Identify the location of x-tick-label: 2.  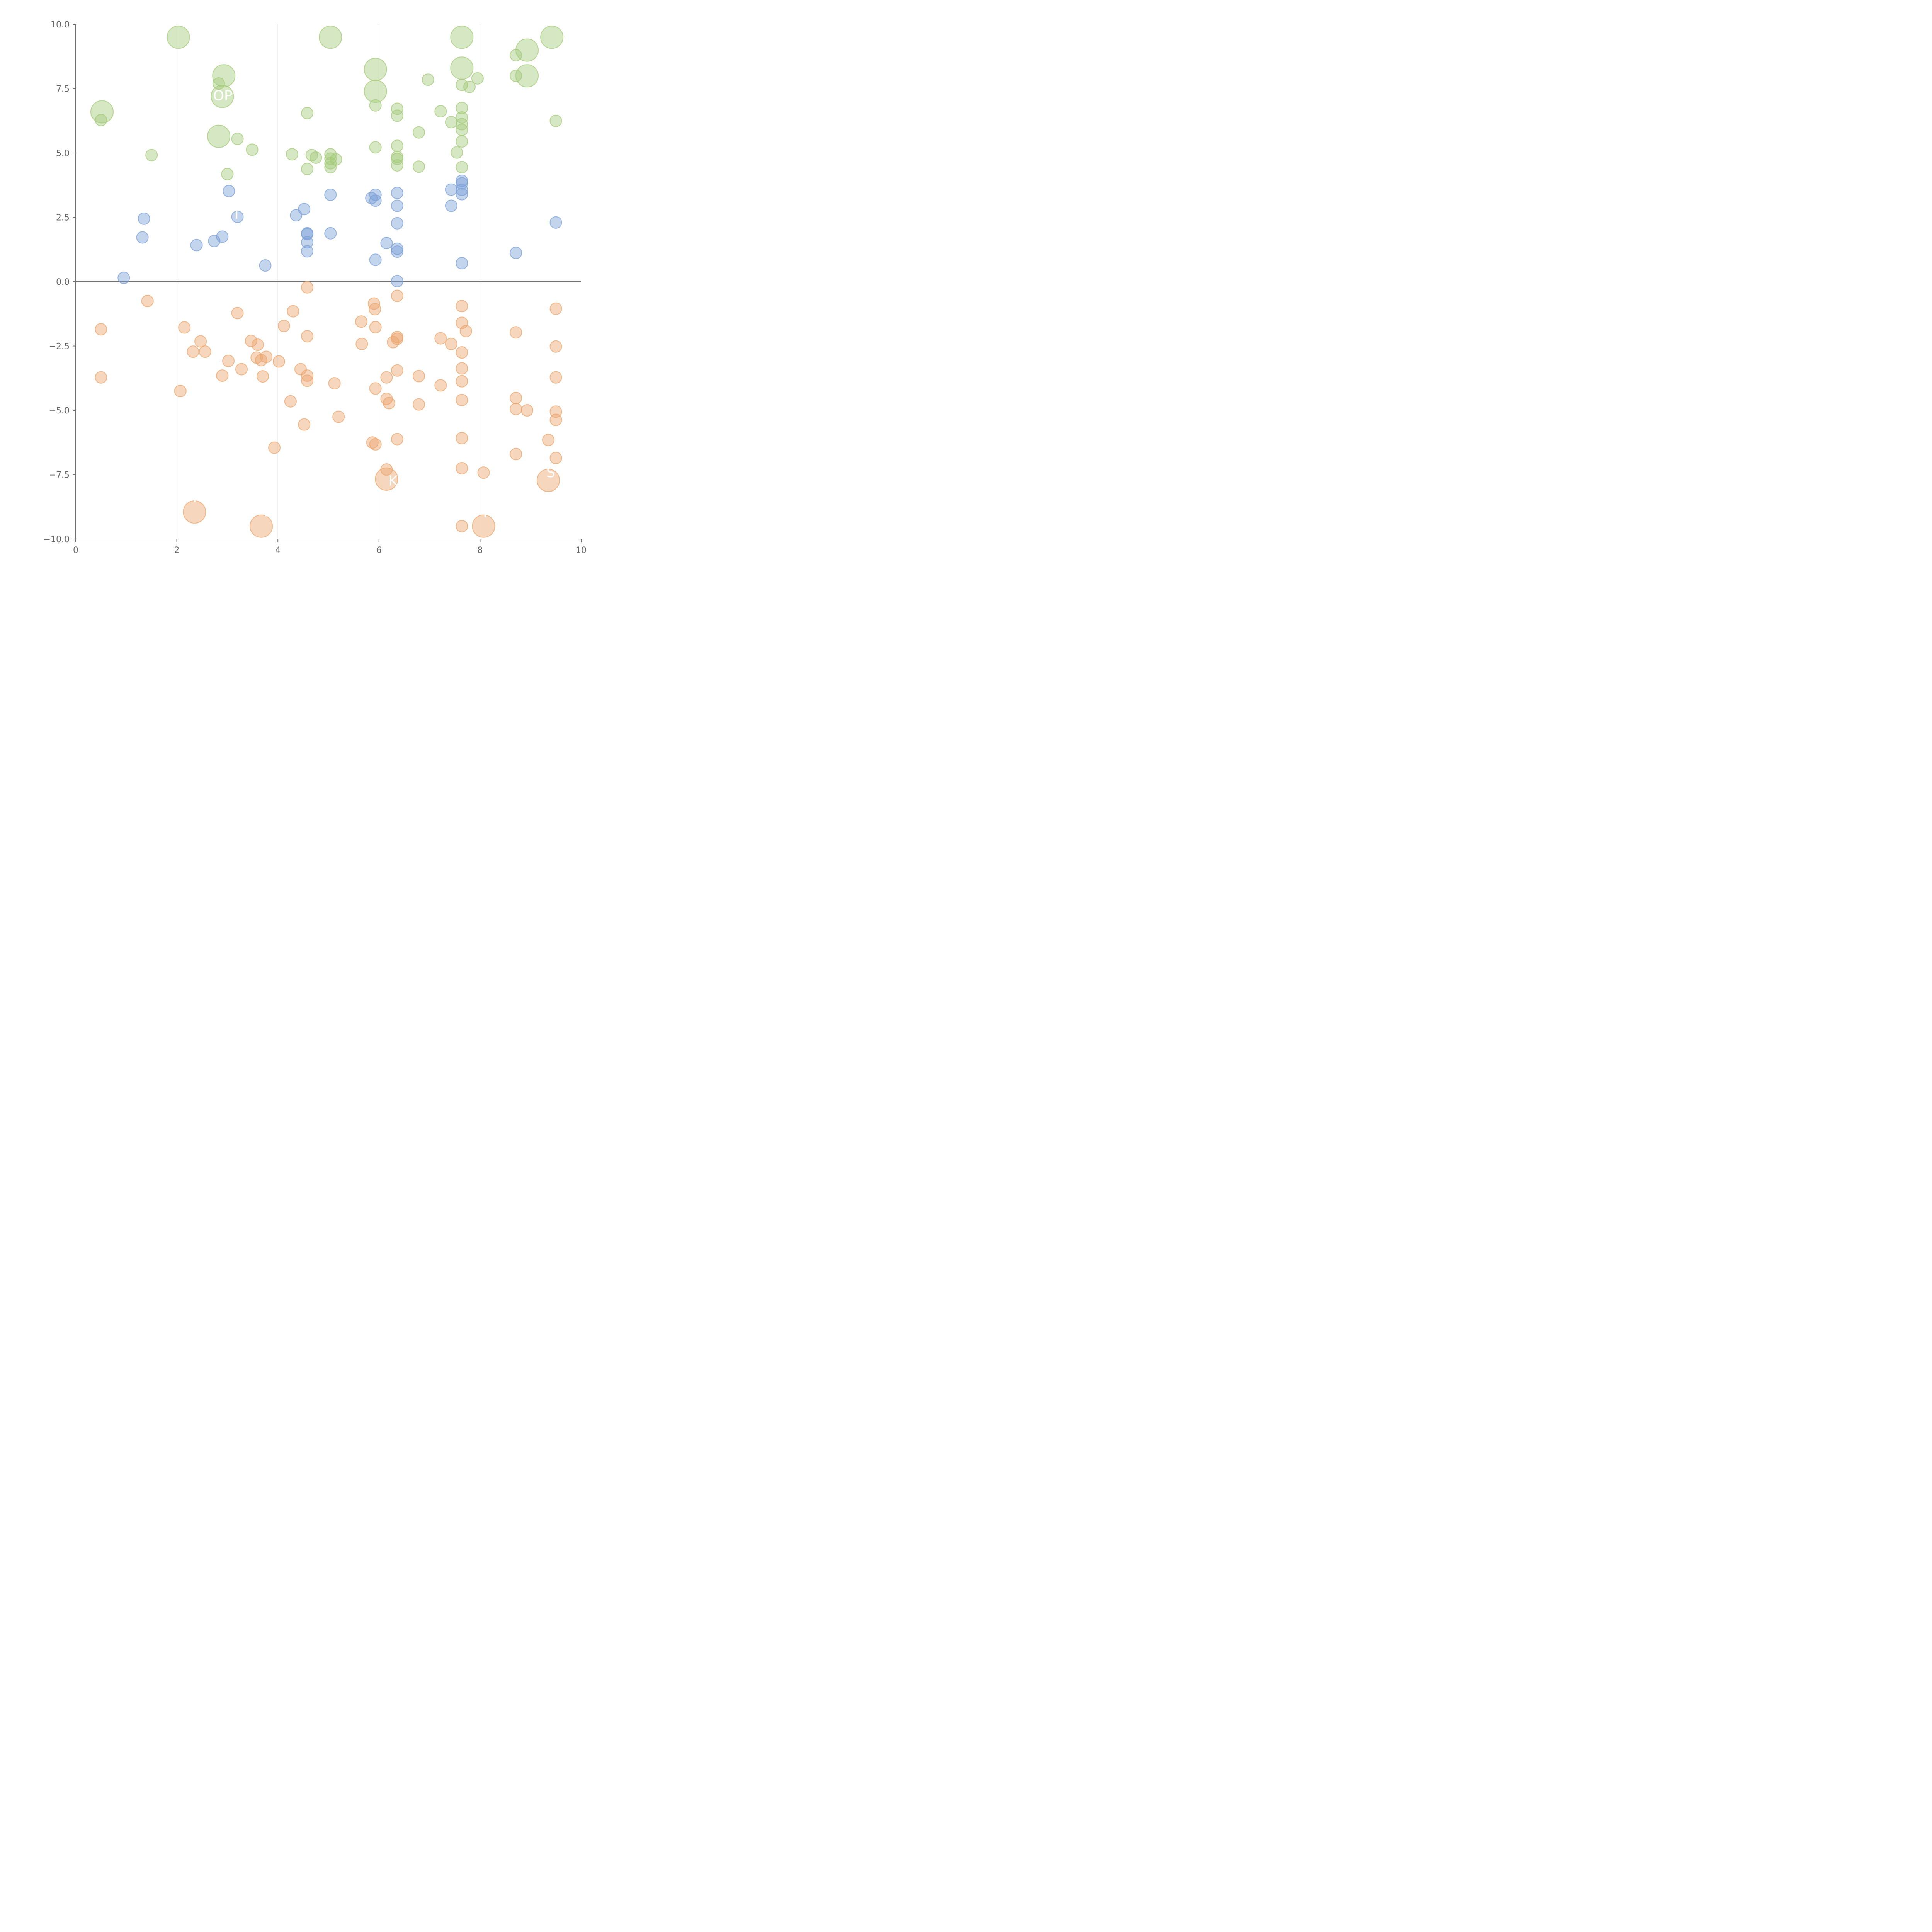
(177, 550).